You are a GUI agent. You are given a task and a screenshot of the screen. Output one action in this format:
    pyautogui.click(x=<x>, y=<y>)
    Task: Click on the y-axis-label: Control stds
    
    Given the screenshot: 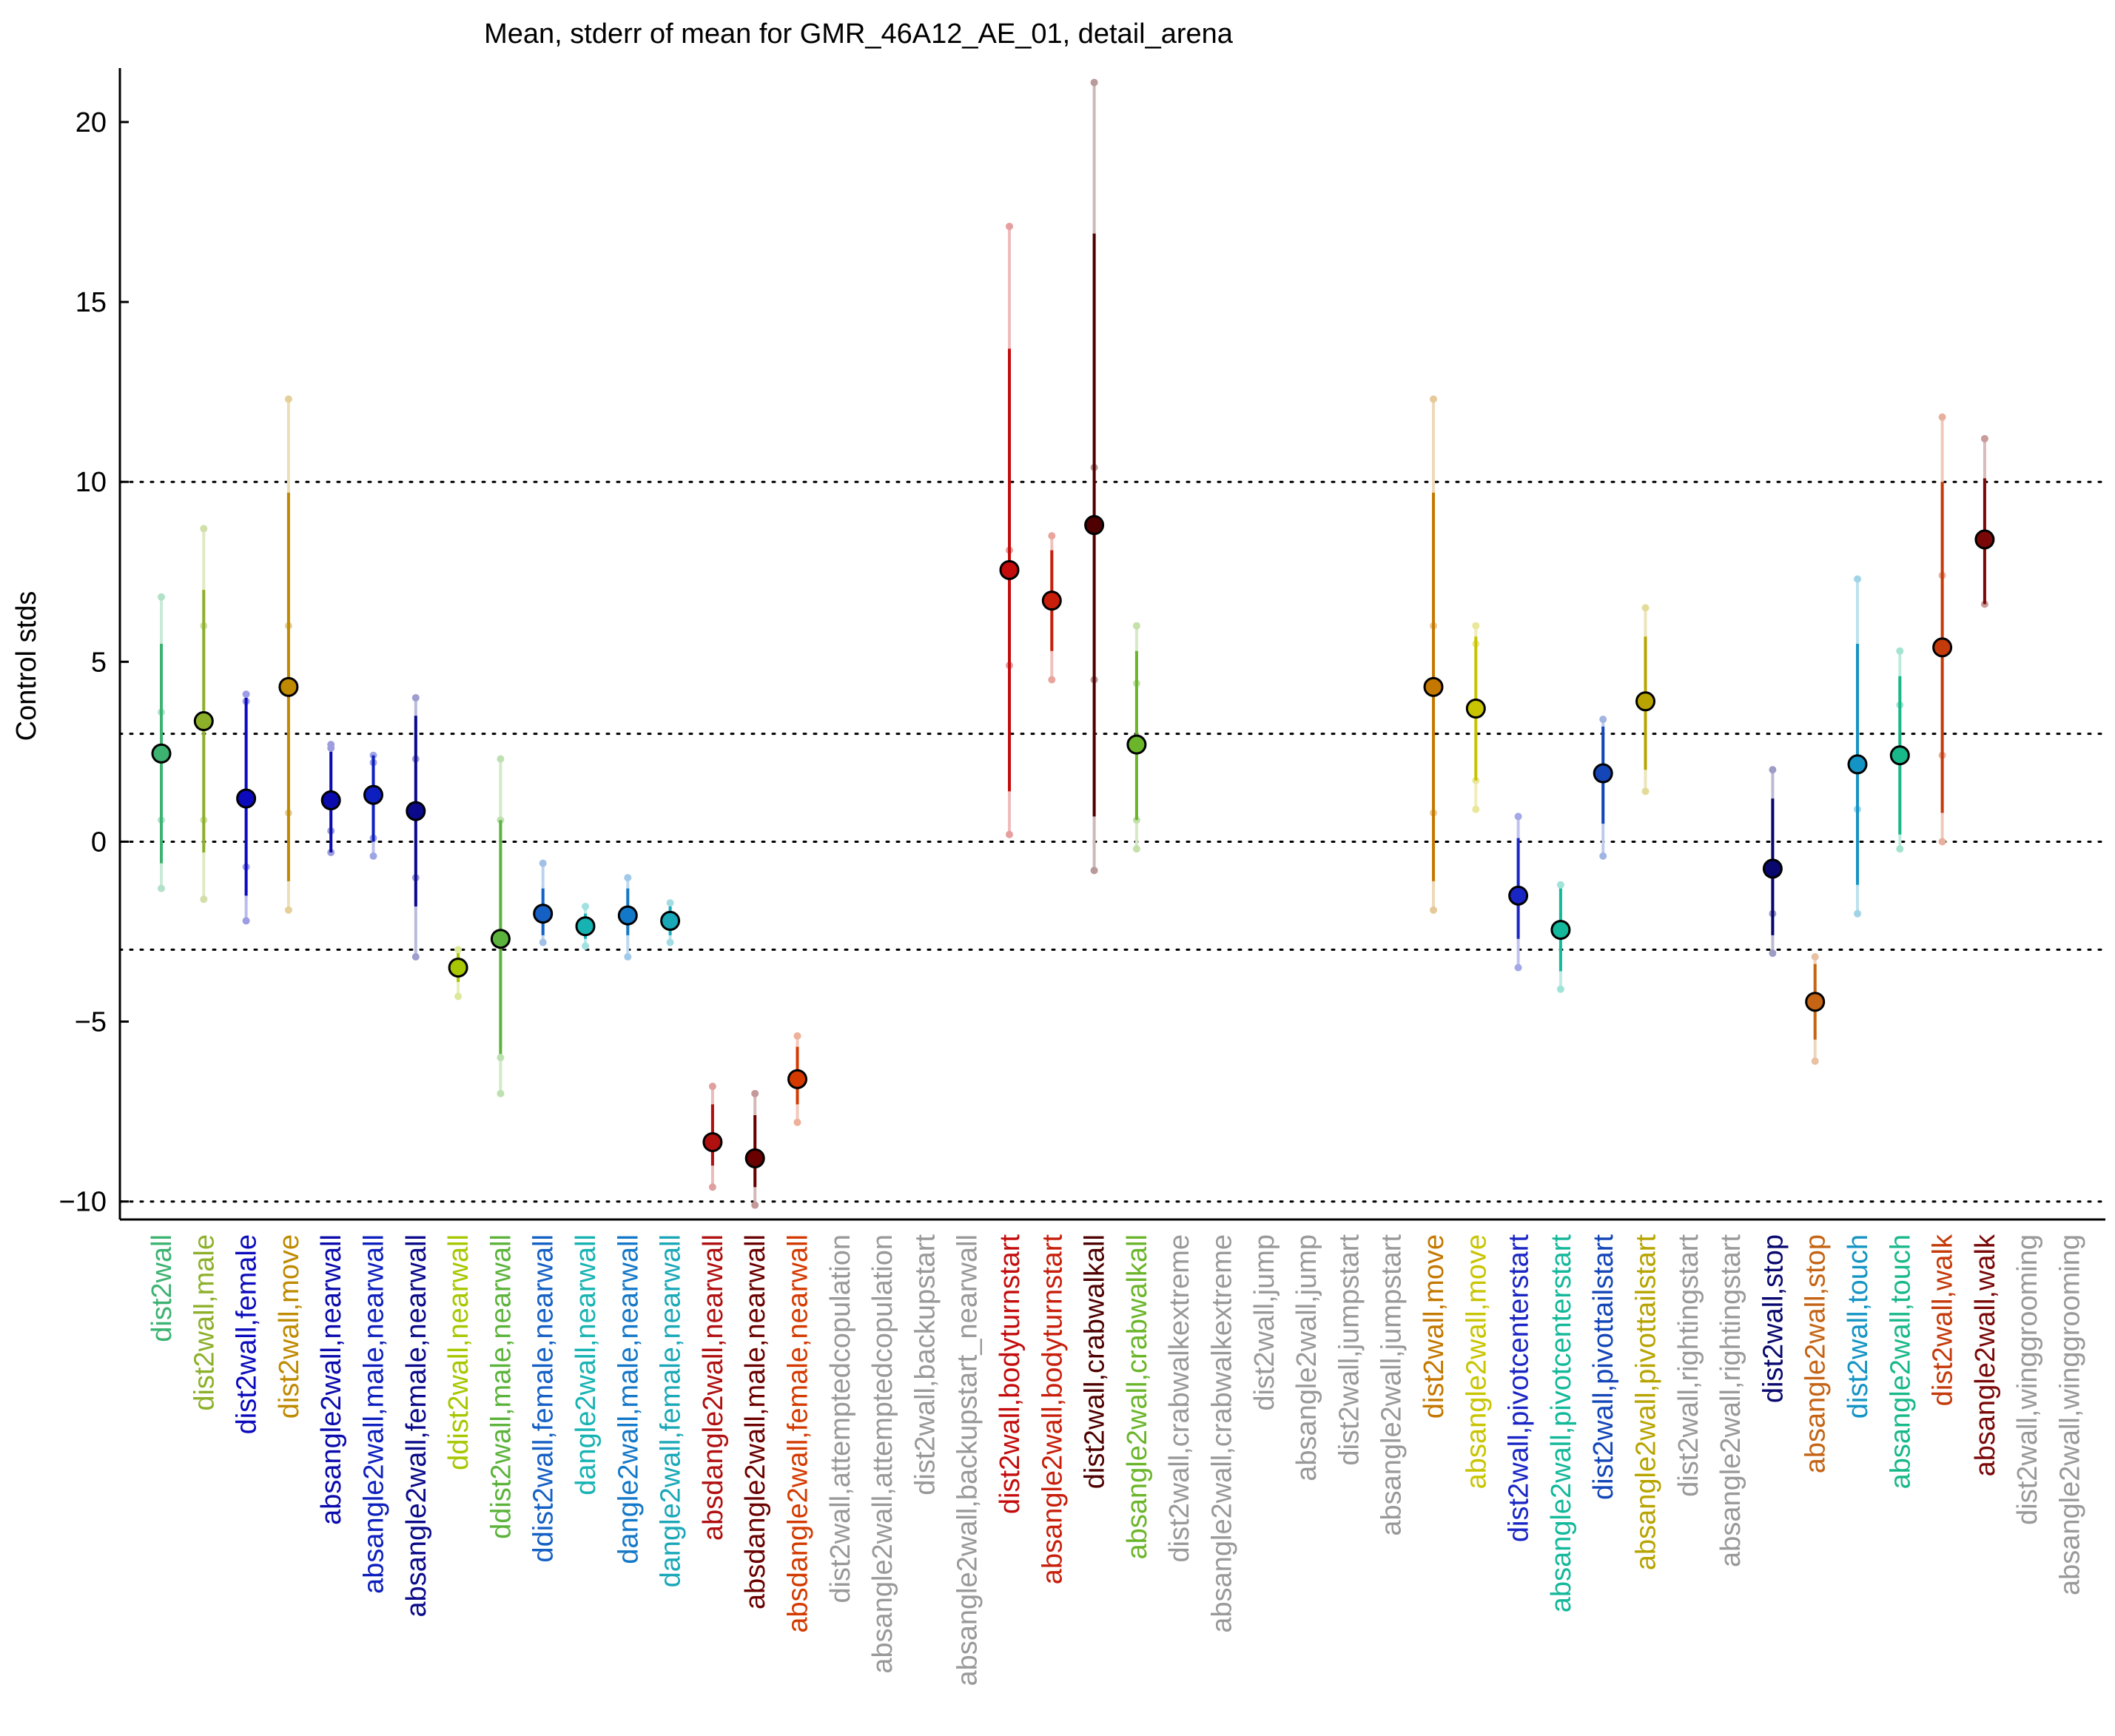 What is the action you would take?
    pyautogui.click(x=26, y=666)
    